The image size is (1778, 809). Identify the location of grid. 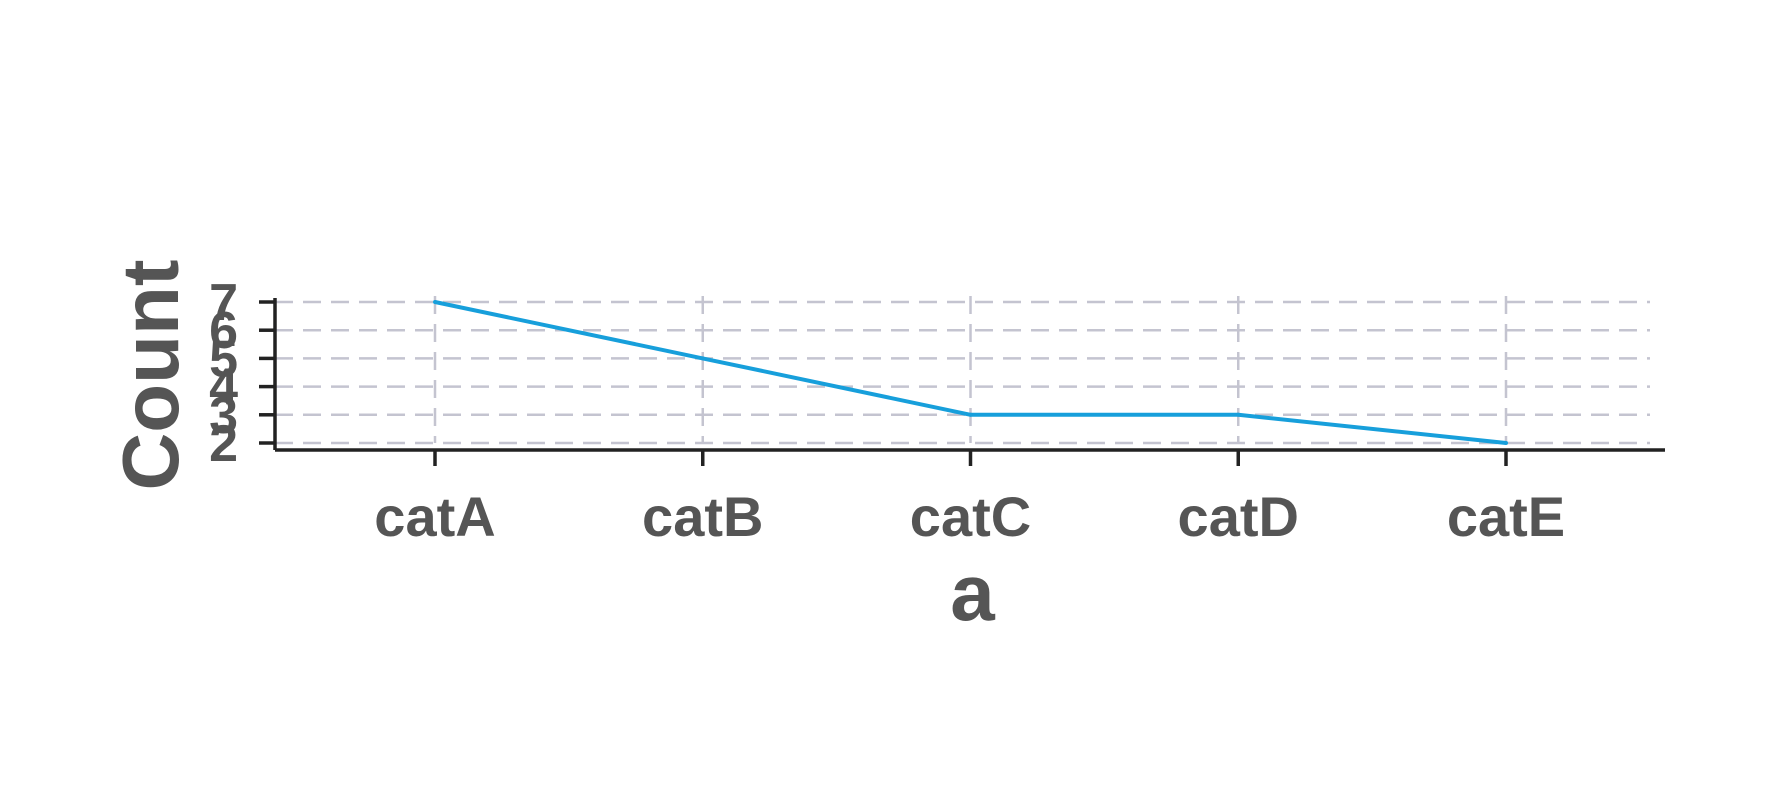
(962, 370).